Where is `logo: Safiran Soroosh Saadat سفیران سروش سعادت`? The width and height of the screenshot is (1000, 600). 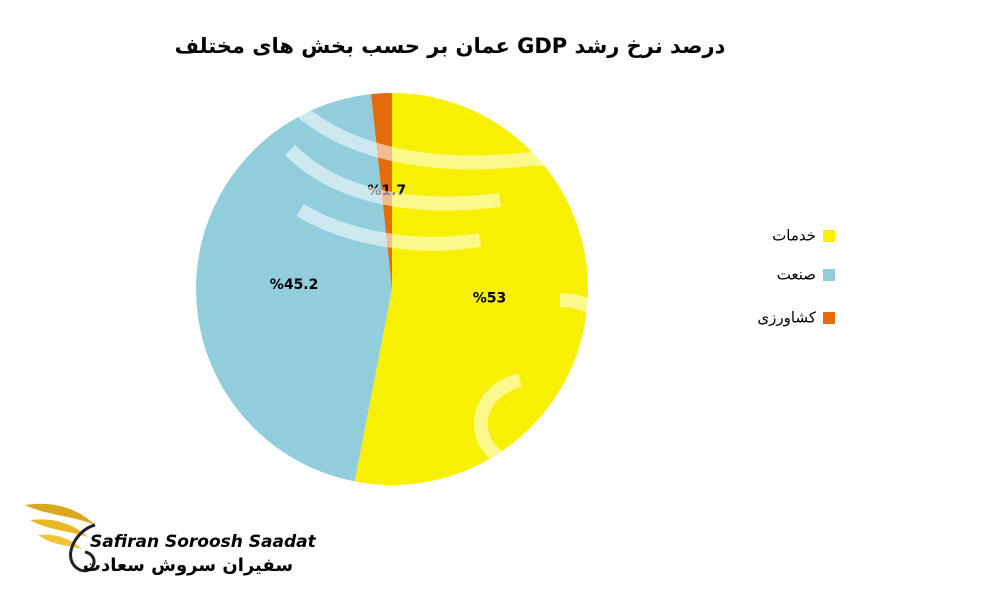 logo: Safiran Soroosh Saadat سفیران سروش سعادت is located at coordinates (171, 539).